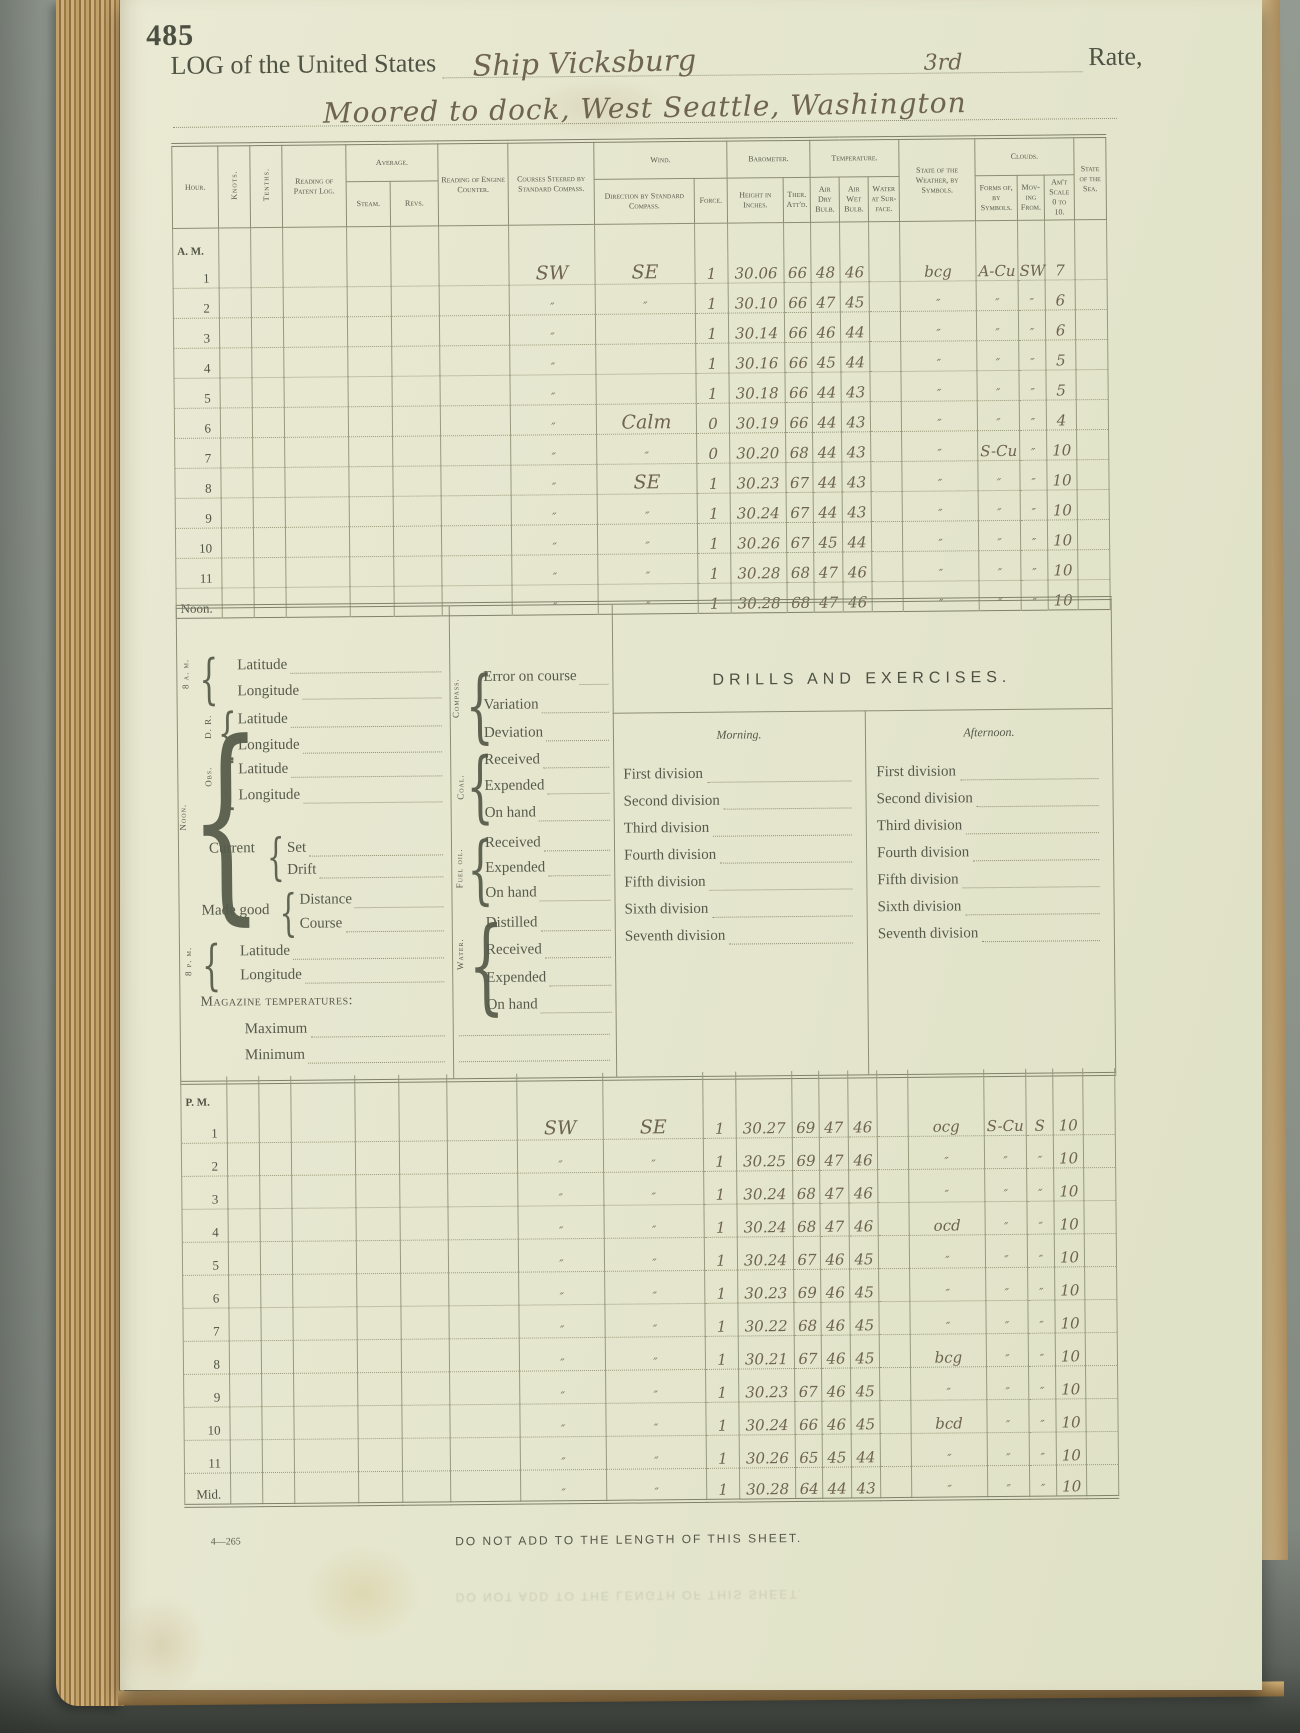 The width and height of the screenshot is (1300, 1733). What do you see at coordinates (195, 186) in the screenshot?
I see `col-header-hour: Hour.` at bounding box center [195, 186].